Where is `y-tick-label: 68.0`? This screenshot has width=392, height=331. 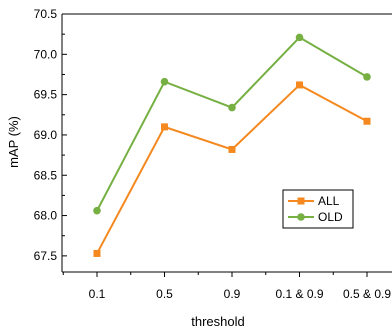 y-tick-label: 68.0 is located at coordinates (46, 216).